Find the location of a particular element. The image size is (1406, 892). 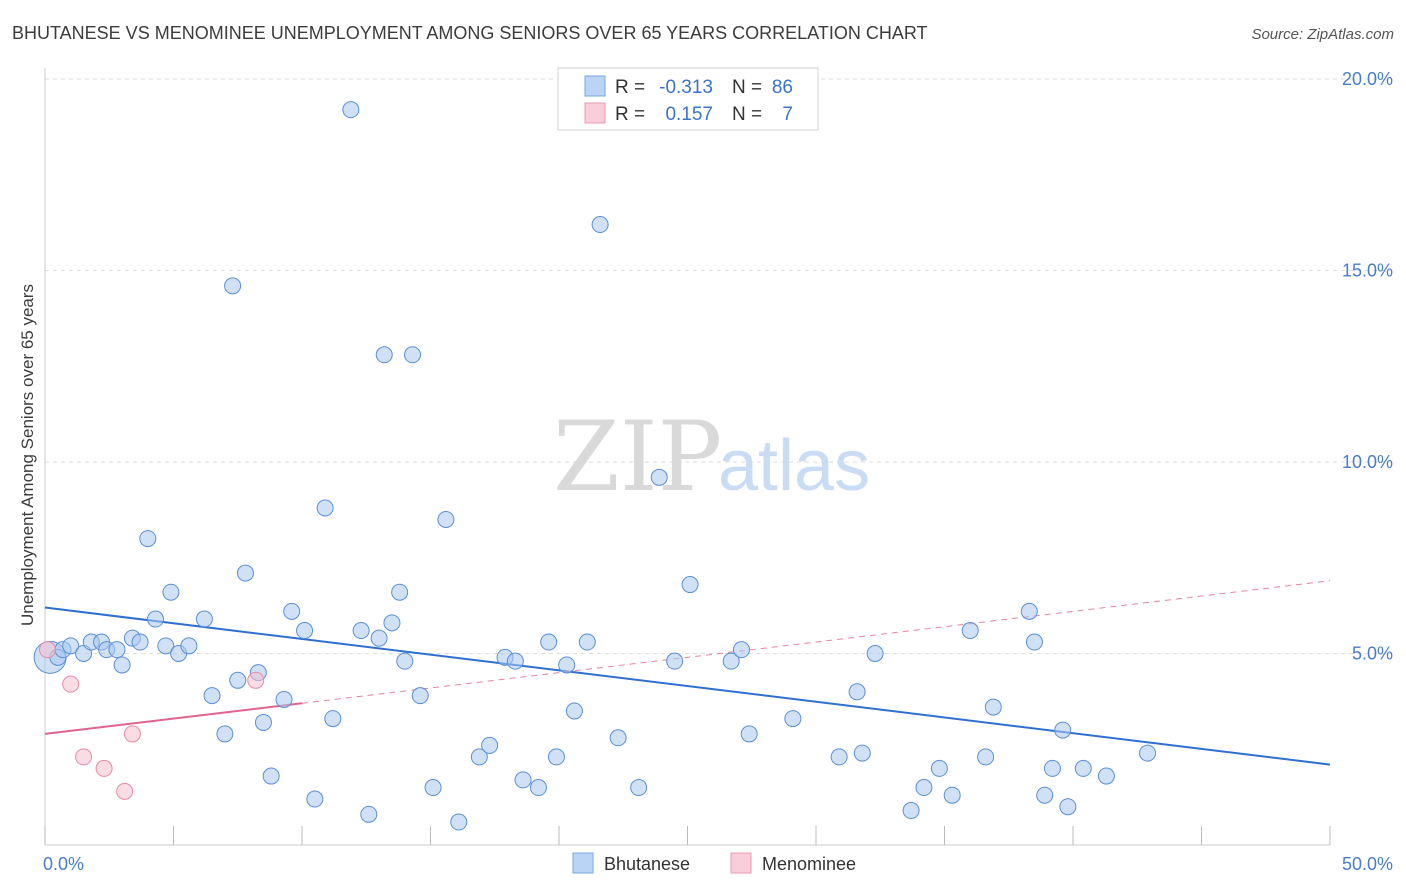

stats-n-value-bhutanese: 86 is located at coordinates (782, 87).